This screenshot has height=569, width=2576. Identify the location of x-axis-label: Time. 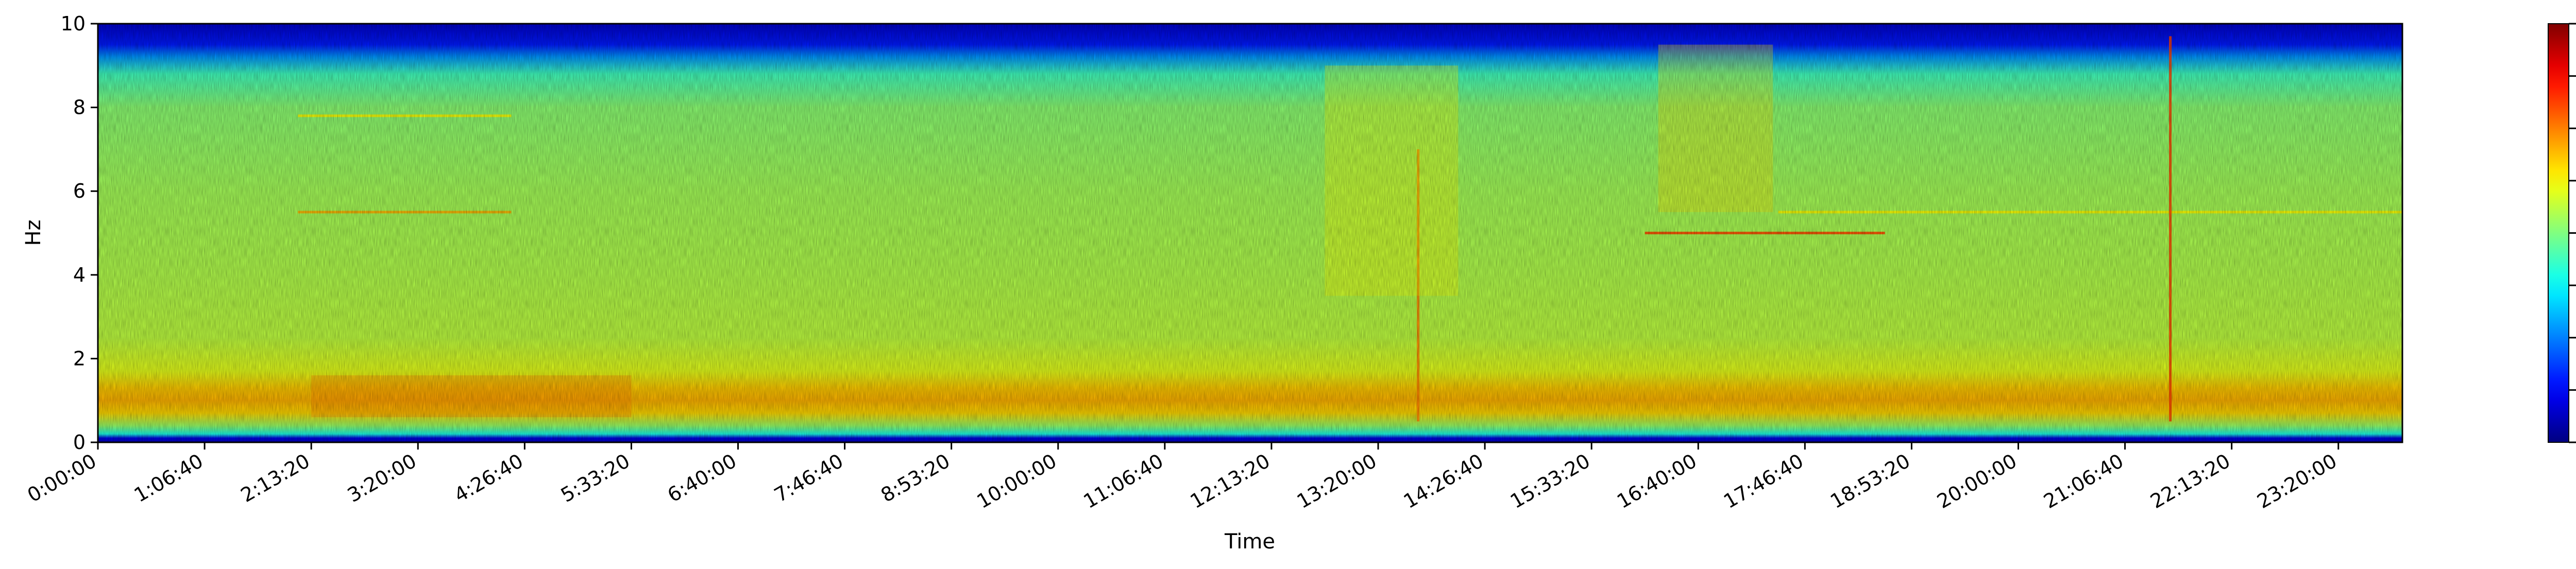
(1249, 542).